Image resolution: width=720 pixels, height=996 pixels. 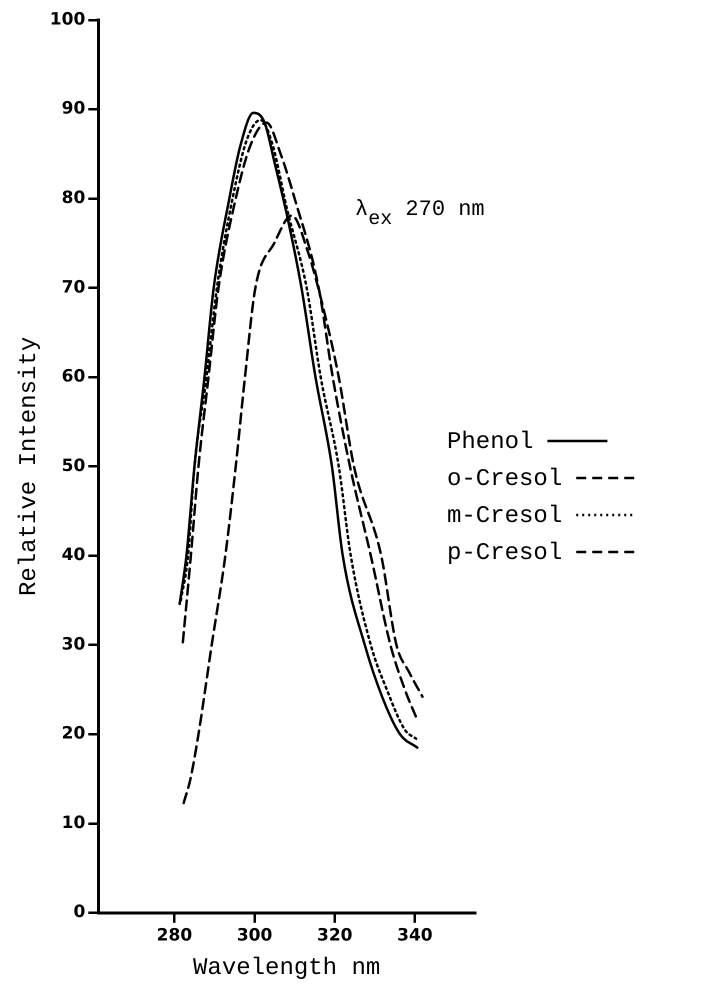 I want to click on y-tick-label: 10, so click(x=74, y=822).